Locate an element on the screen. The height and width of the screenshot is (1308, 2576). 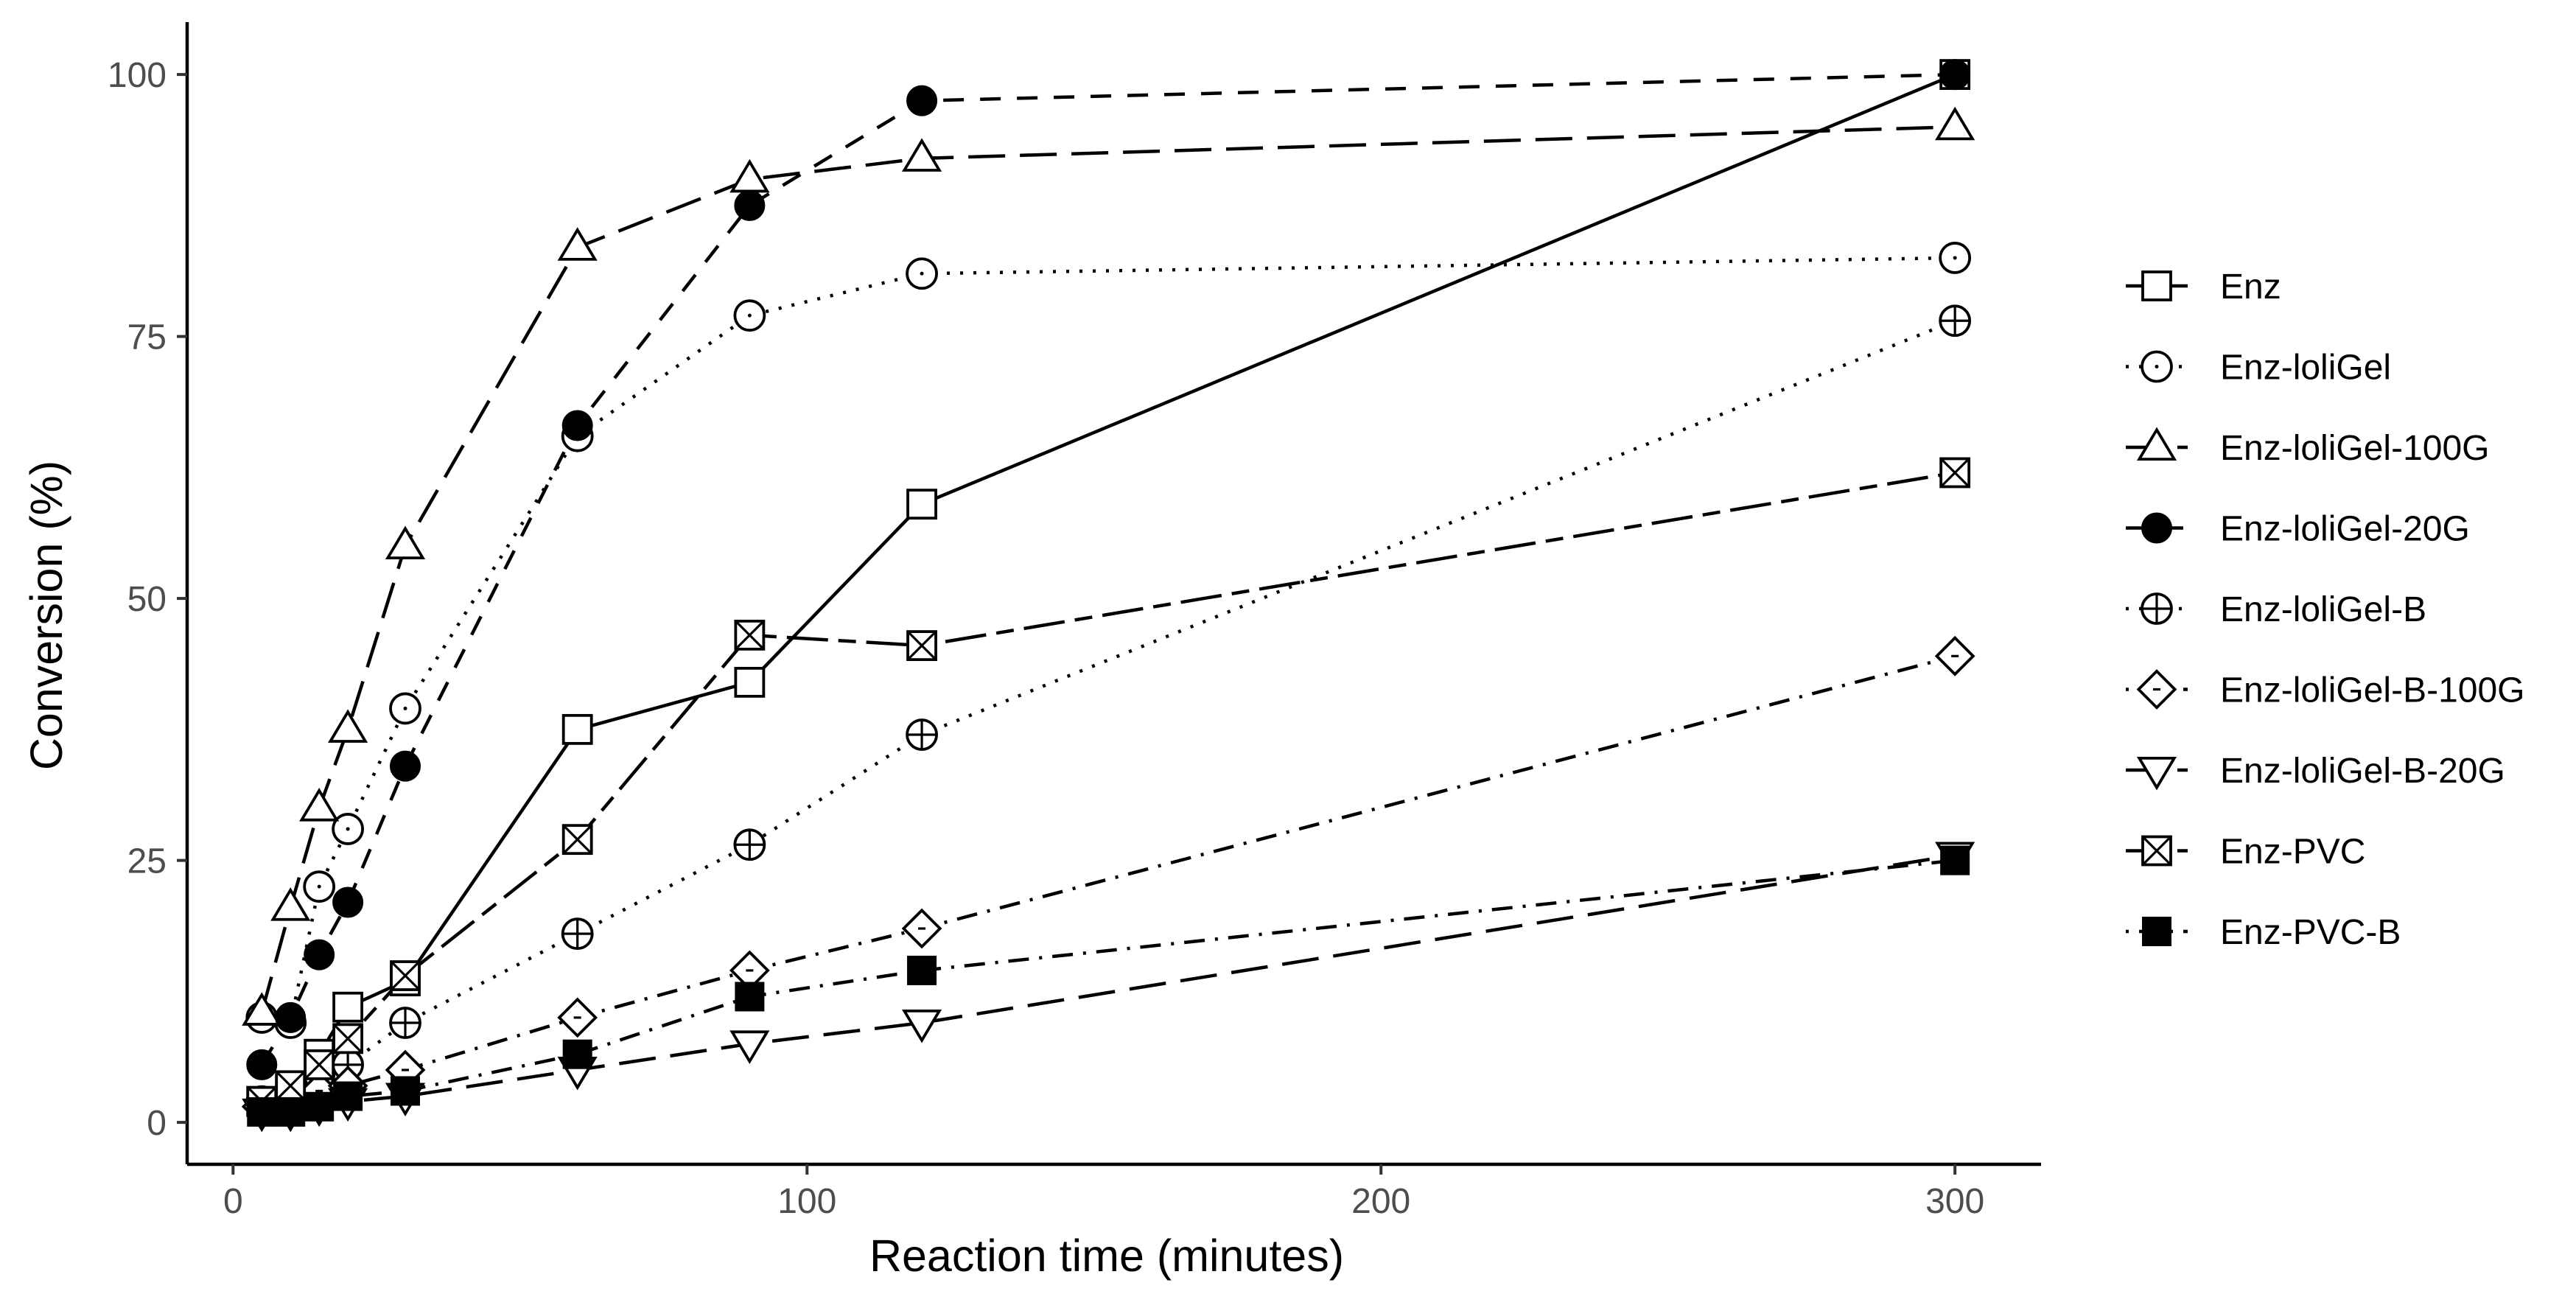
legend-item: Enz-PVC-B is located at coordinates (2263, 932).